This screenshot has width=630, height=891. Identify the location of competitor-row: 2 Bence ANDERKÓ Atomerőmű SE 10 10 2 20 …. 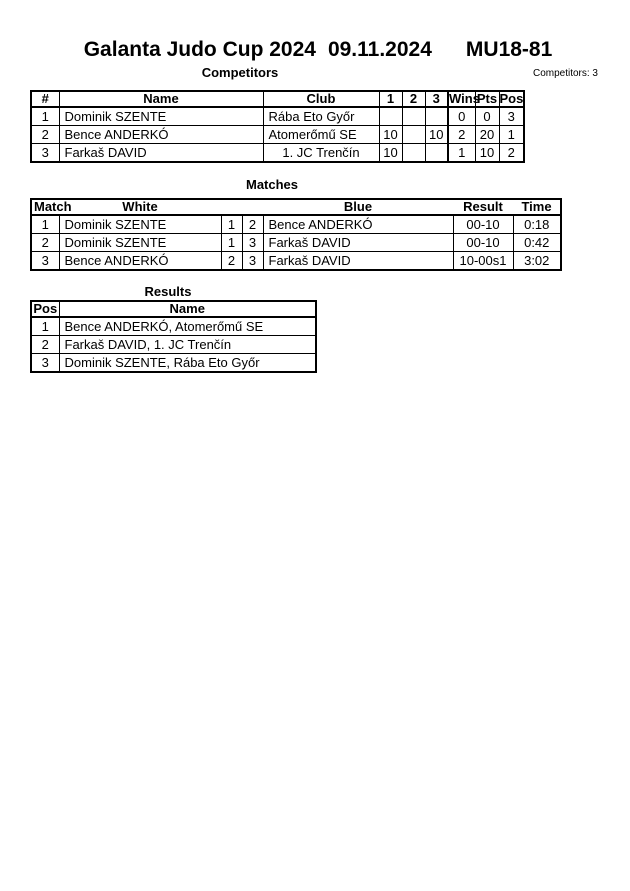
(277, 134).